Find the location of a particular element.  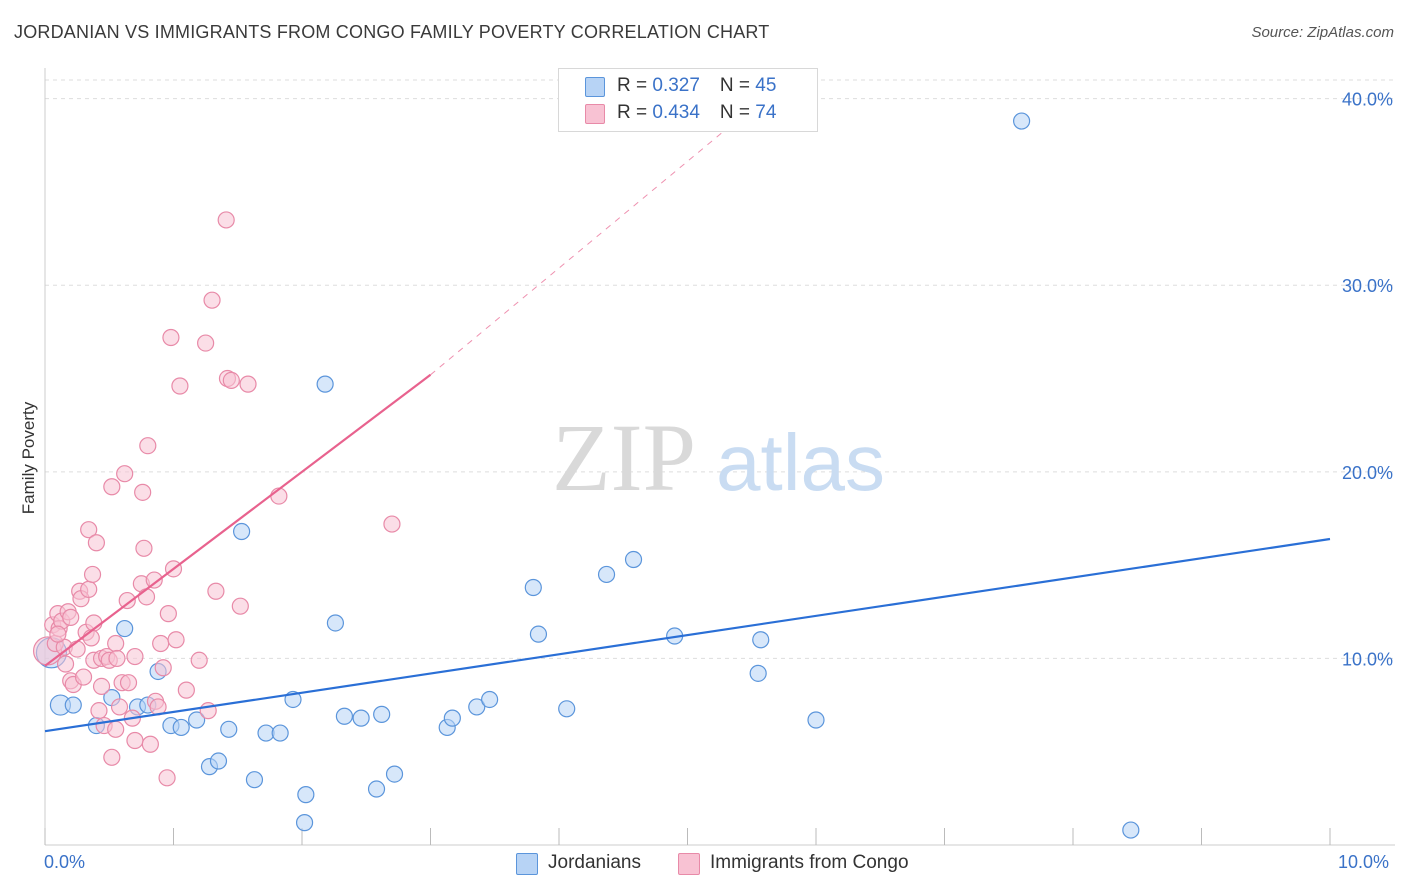

y-tick-labels: 10.0% 20.0% 30.0% 40.0% is located at coordinates (1367, 380).